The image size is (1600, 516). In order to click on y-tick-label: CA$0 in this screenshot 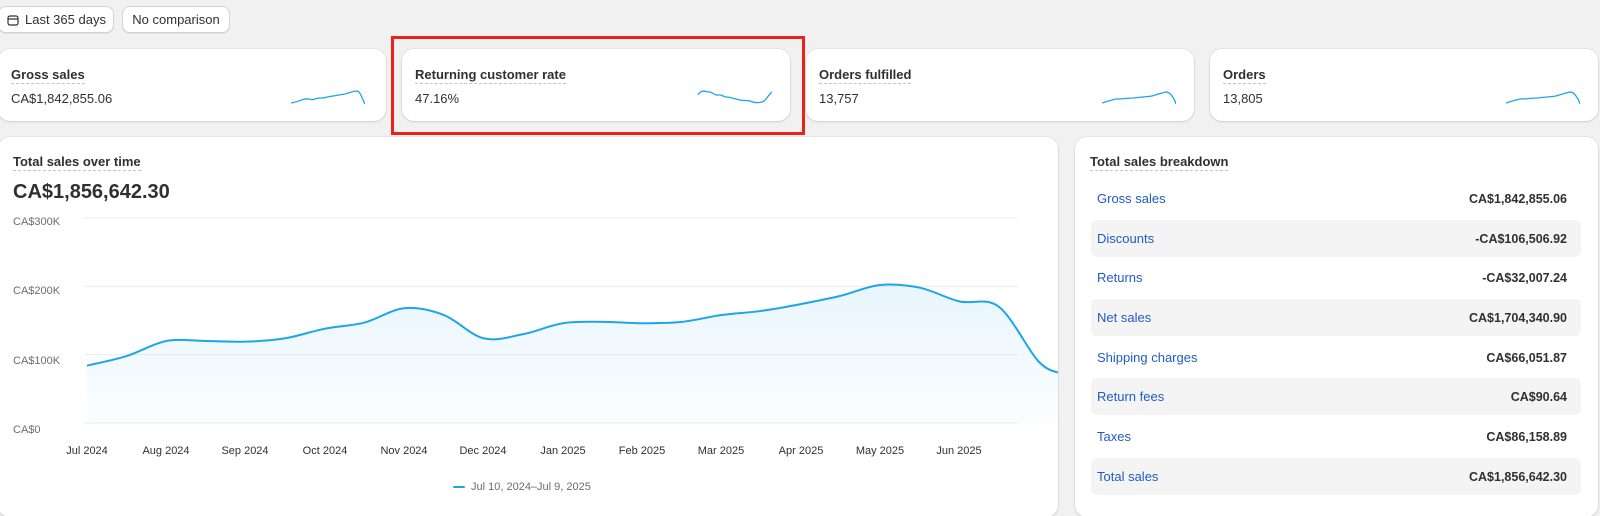, I will do `click(27, 430)`.